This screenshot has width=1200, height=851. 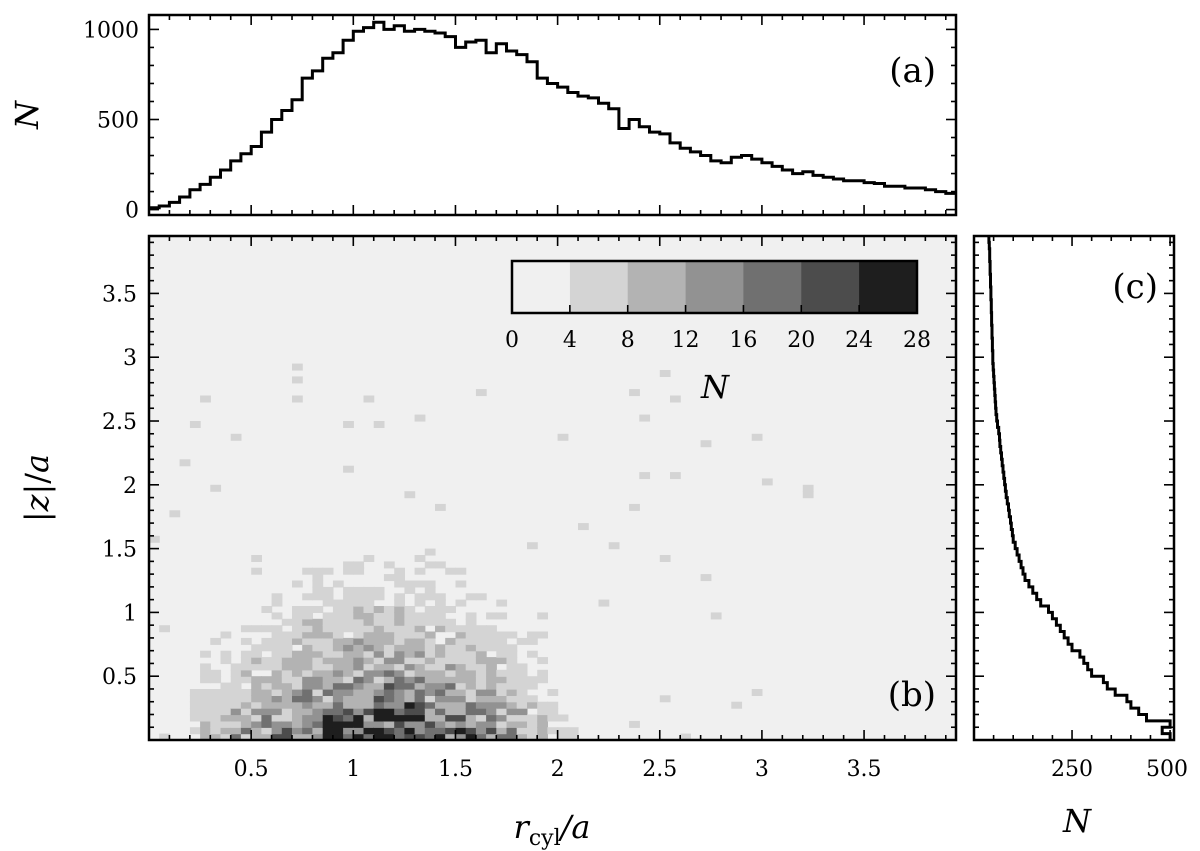 I want to click on panel-a-y-tick-label: 0, so click(x=132, y=211).